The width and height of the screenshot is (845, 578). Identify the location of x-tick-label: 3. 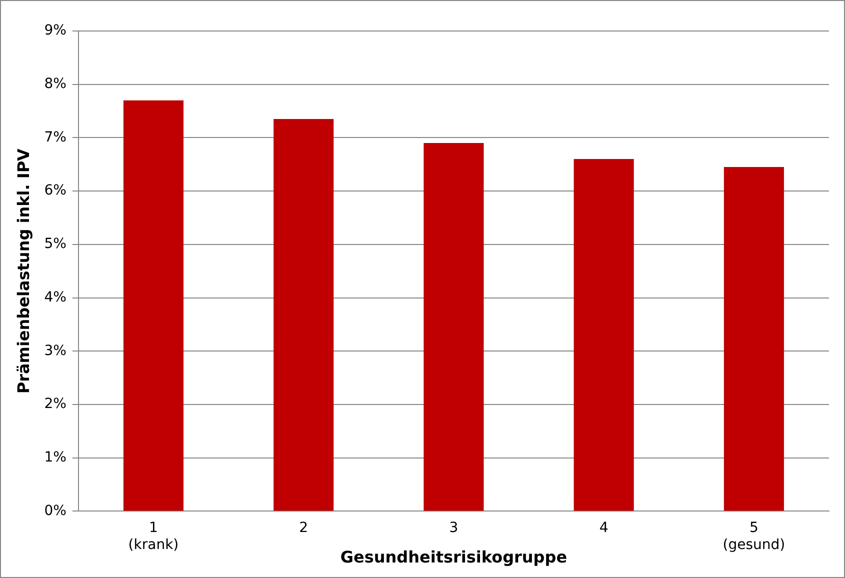
(453, 528).